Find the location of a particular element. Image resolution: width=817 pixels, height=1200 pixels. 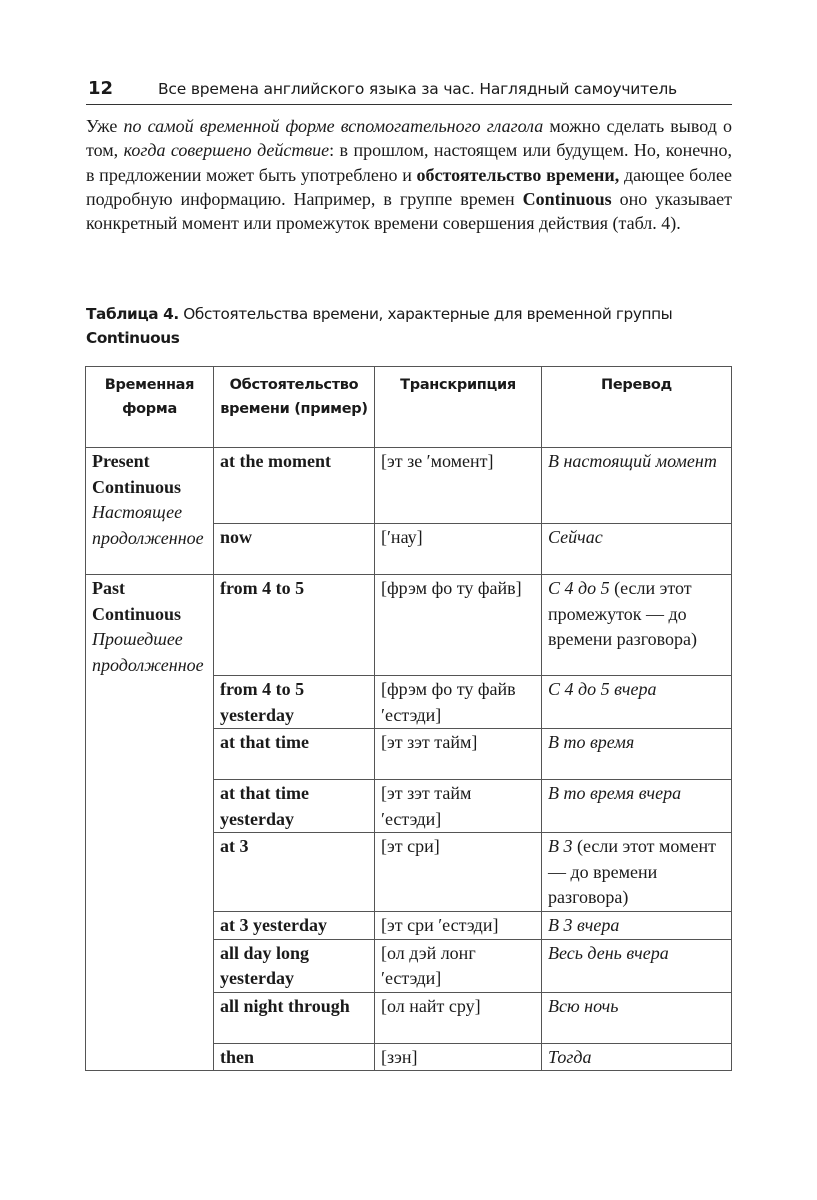

translation-cell: Тогда is located at coordinates (636, 1056).